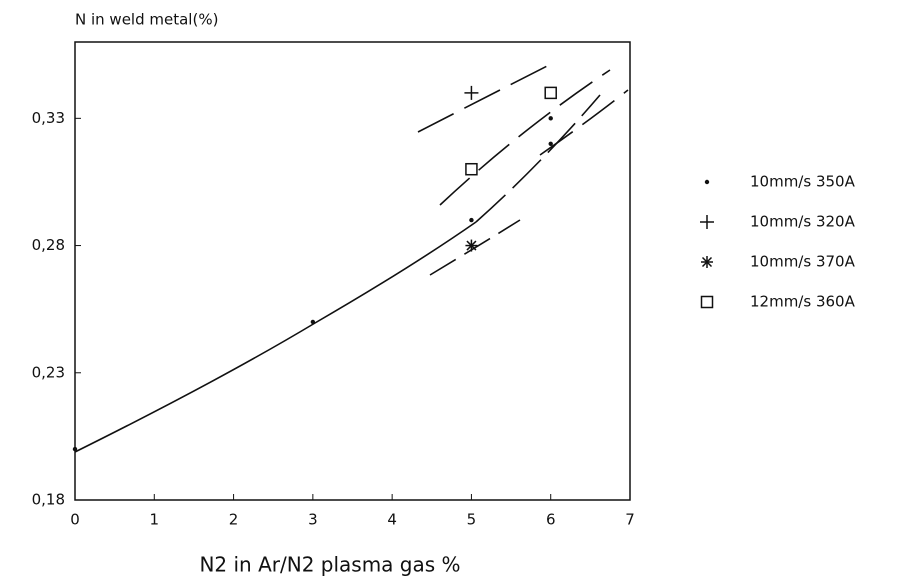 The width and height of the screenshot is (917, 588). I want to click on x-tick-label: 2, so click(234, 520).